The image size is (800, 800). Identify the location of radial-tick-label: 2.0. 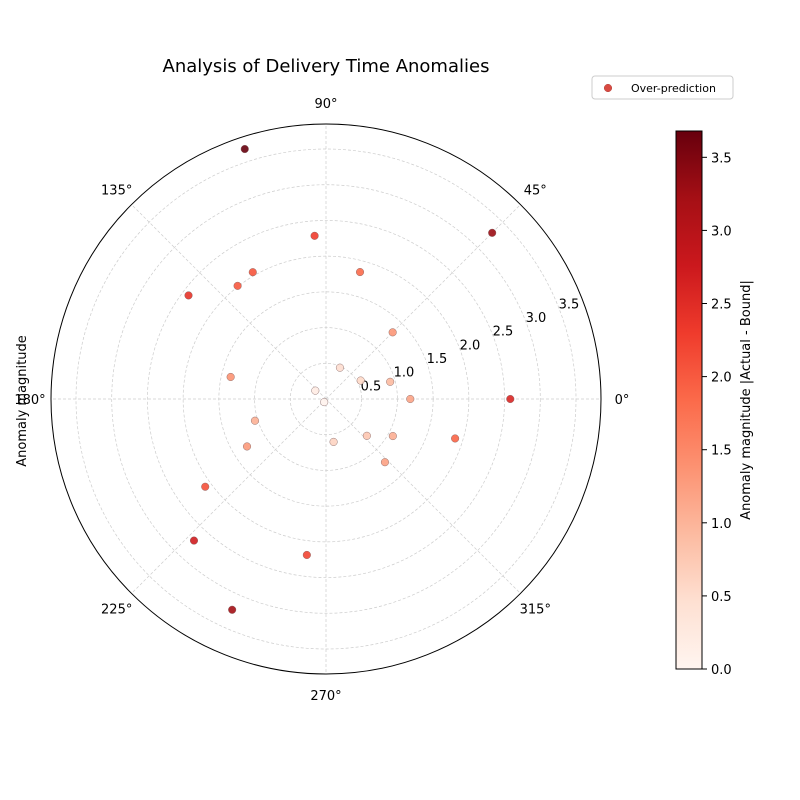
(470, 345).